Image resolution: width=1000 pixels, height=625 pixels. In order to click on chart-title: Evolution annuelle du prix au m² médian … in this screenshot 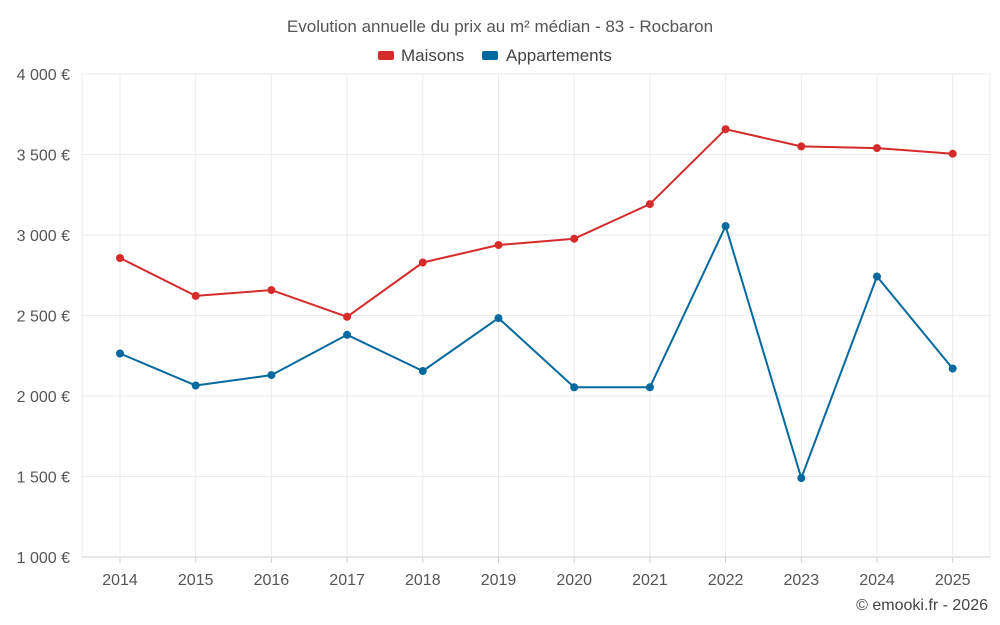, I will do `click(500, 26)`.